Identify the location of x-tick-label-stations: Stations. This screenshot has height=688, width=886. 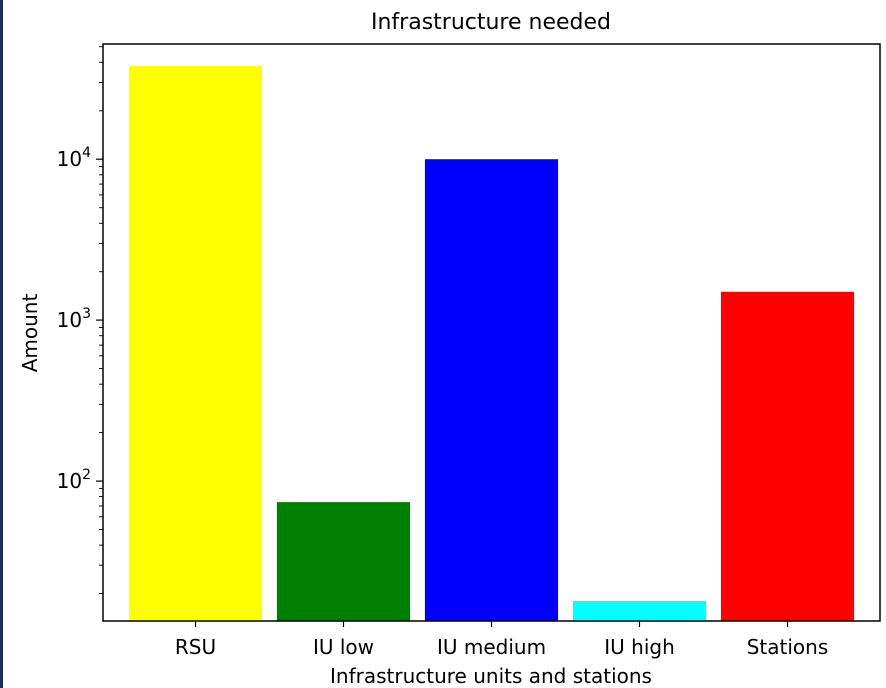
(788, 647).